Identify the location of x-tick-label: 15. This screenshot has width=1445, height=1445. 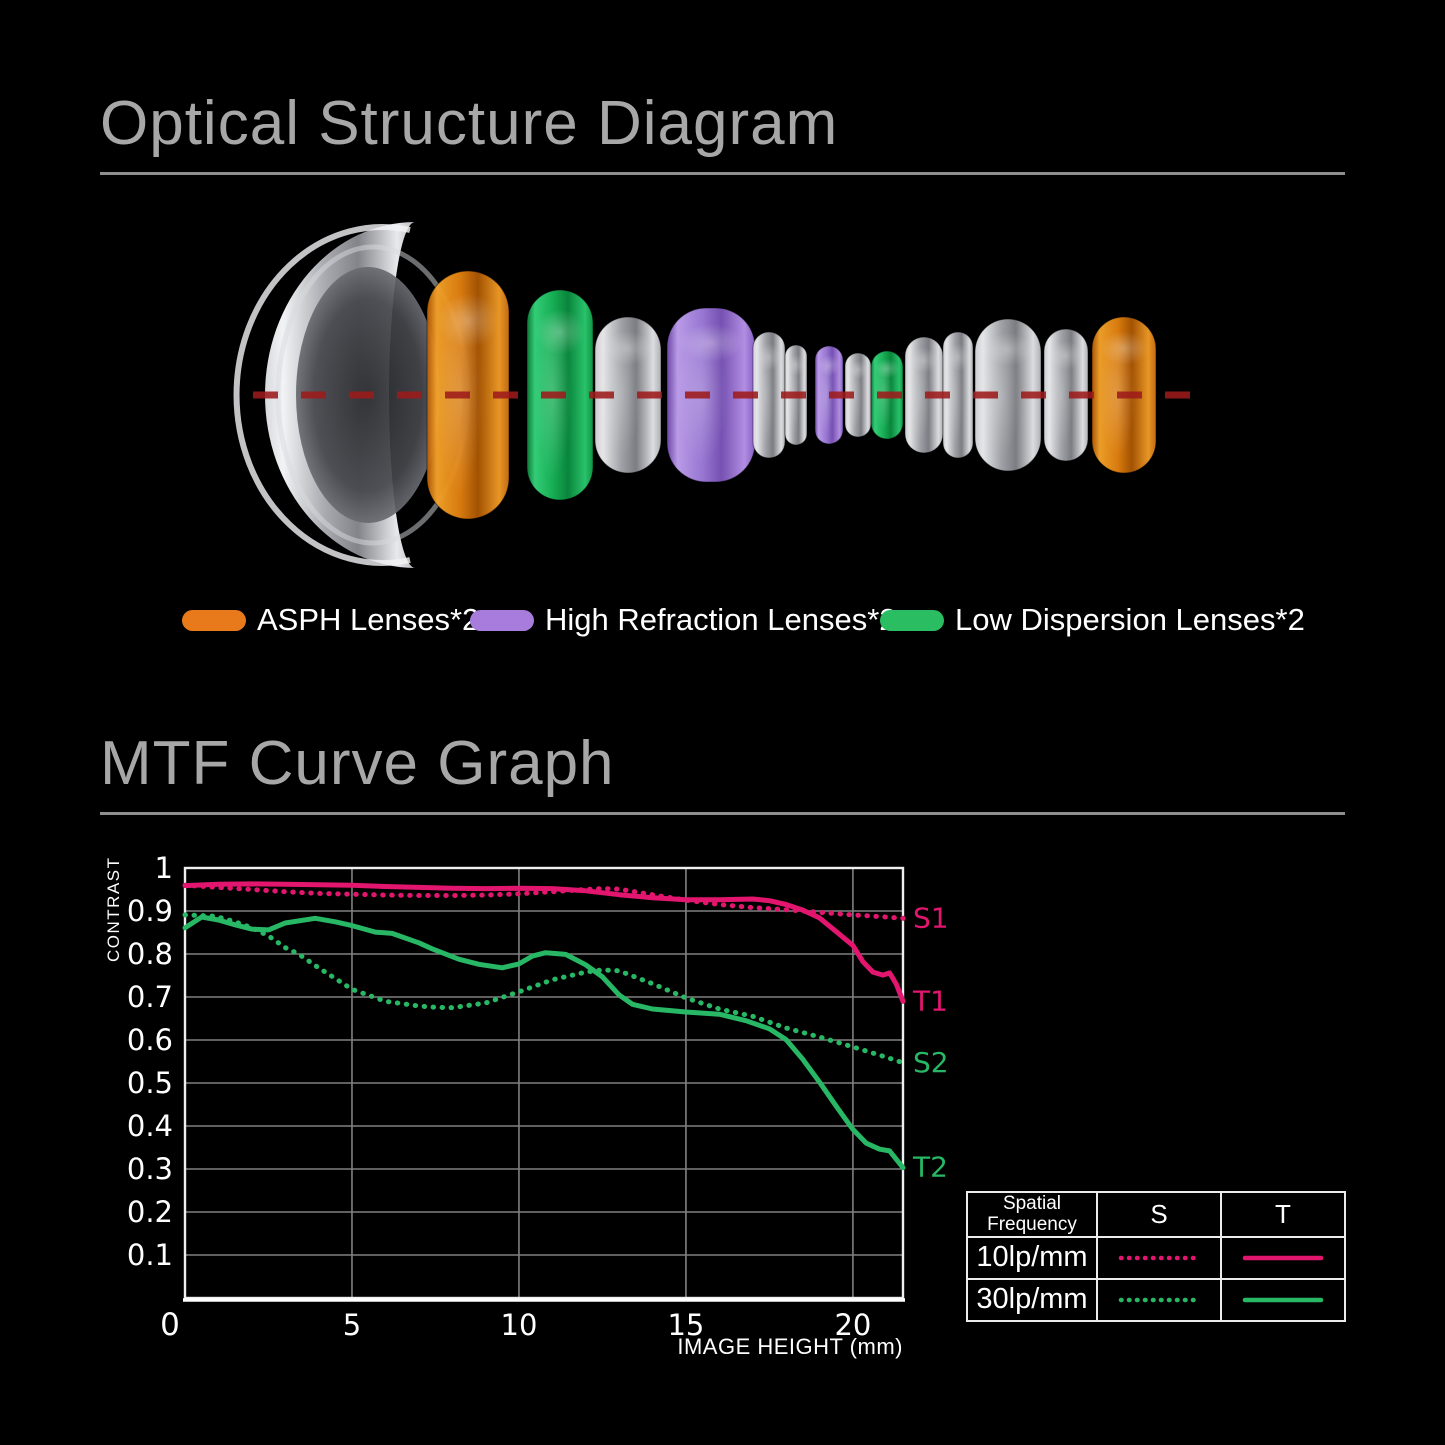
(685, 1325).